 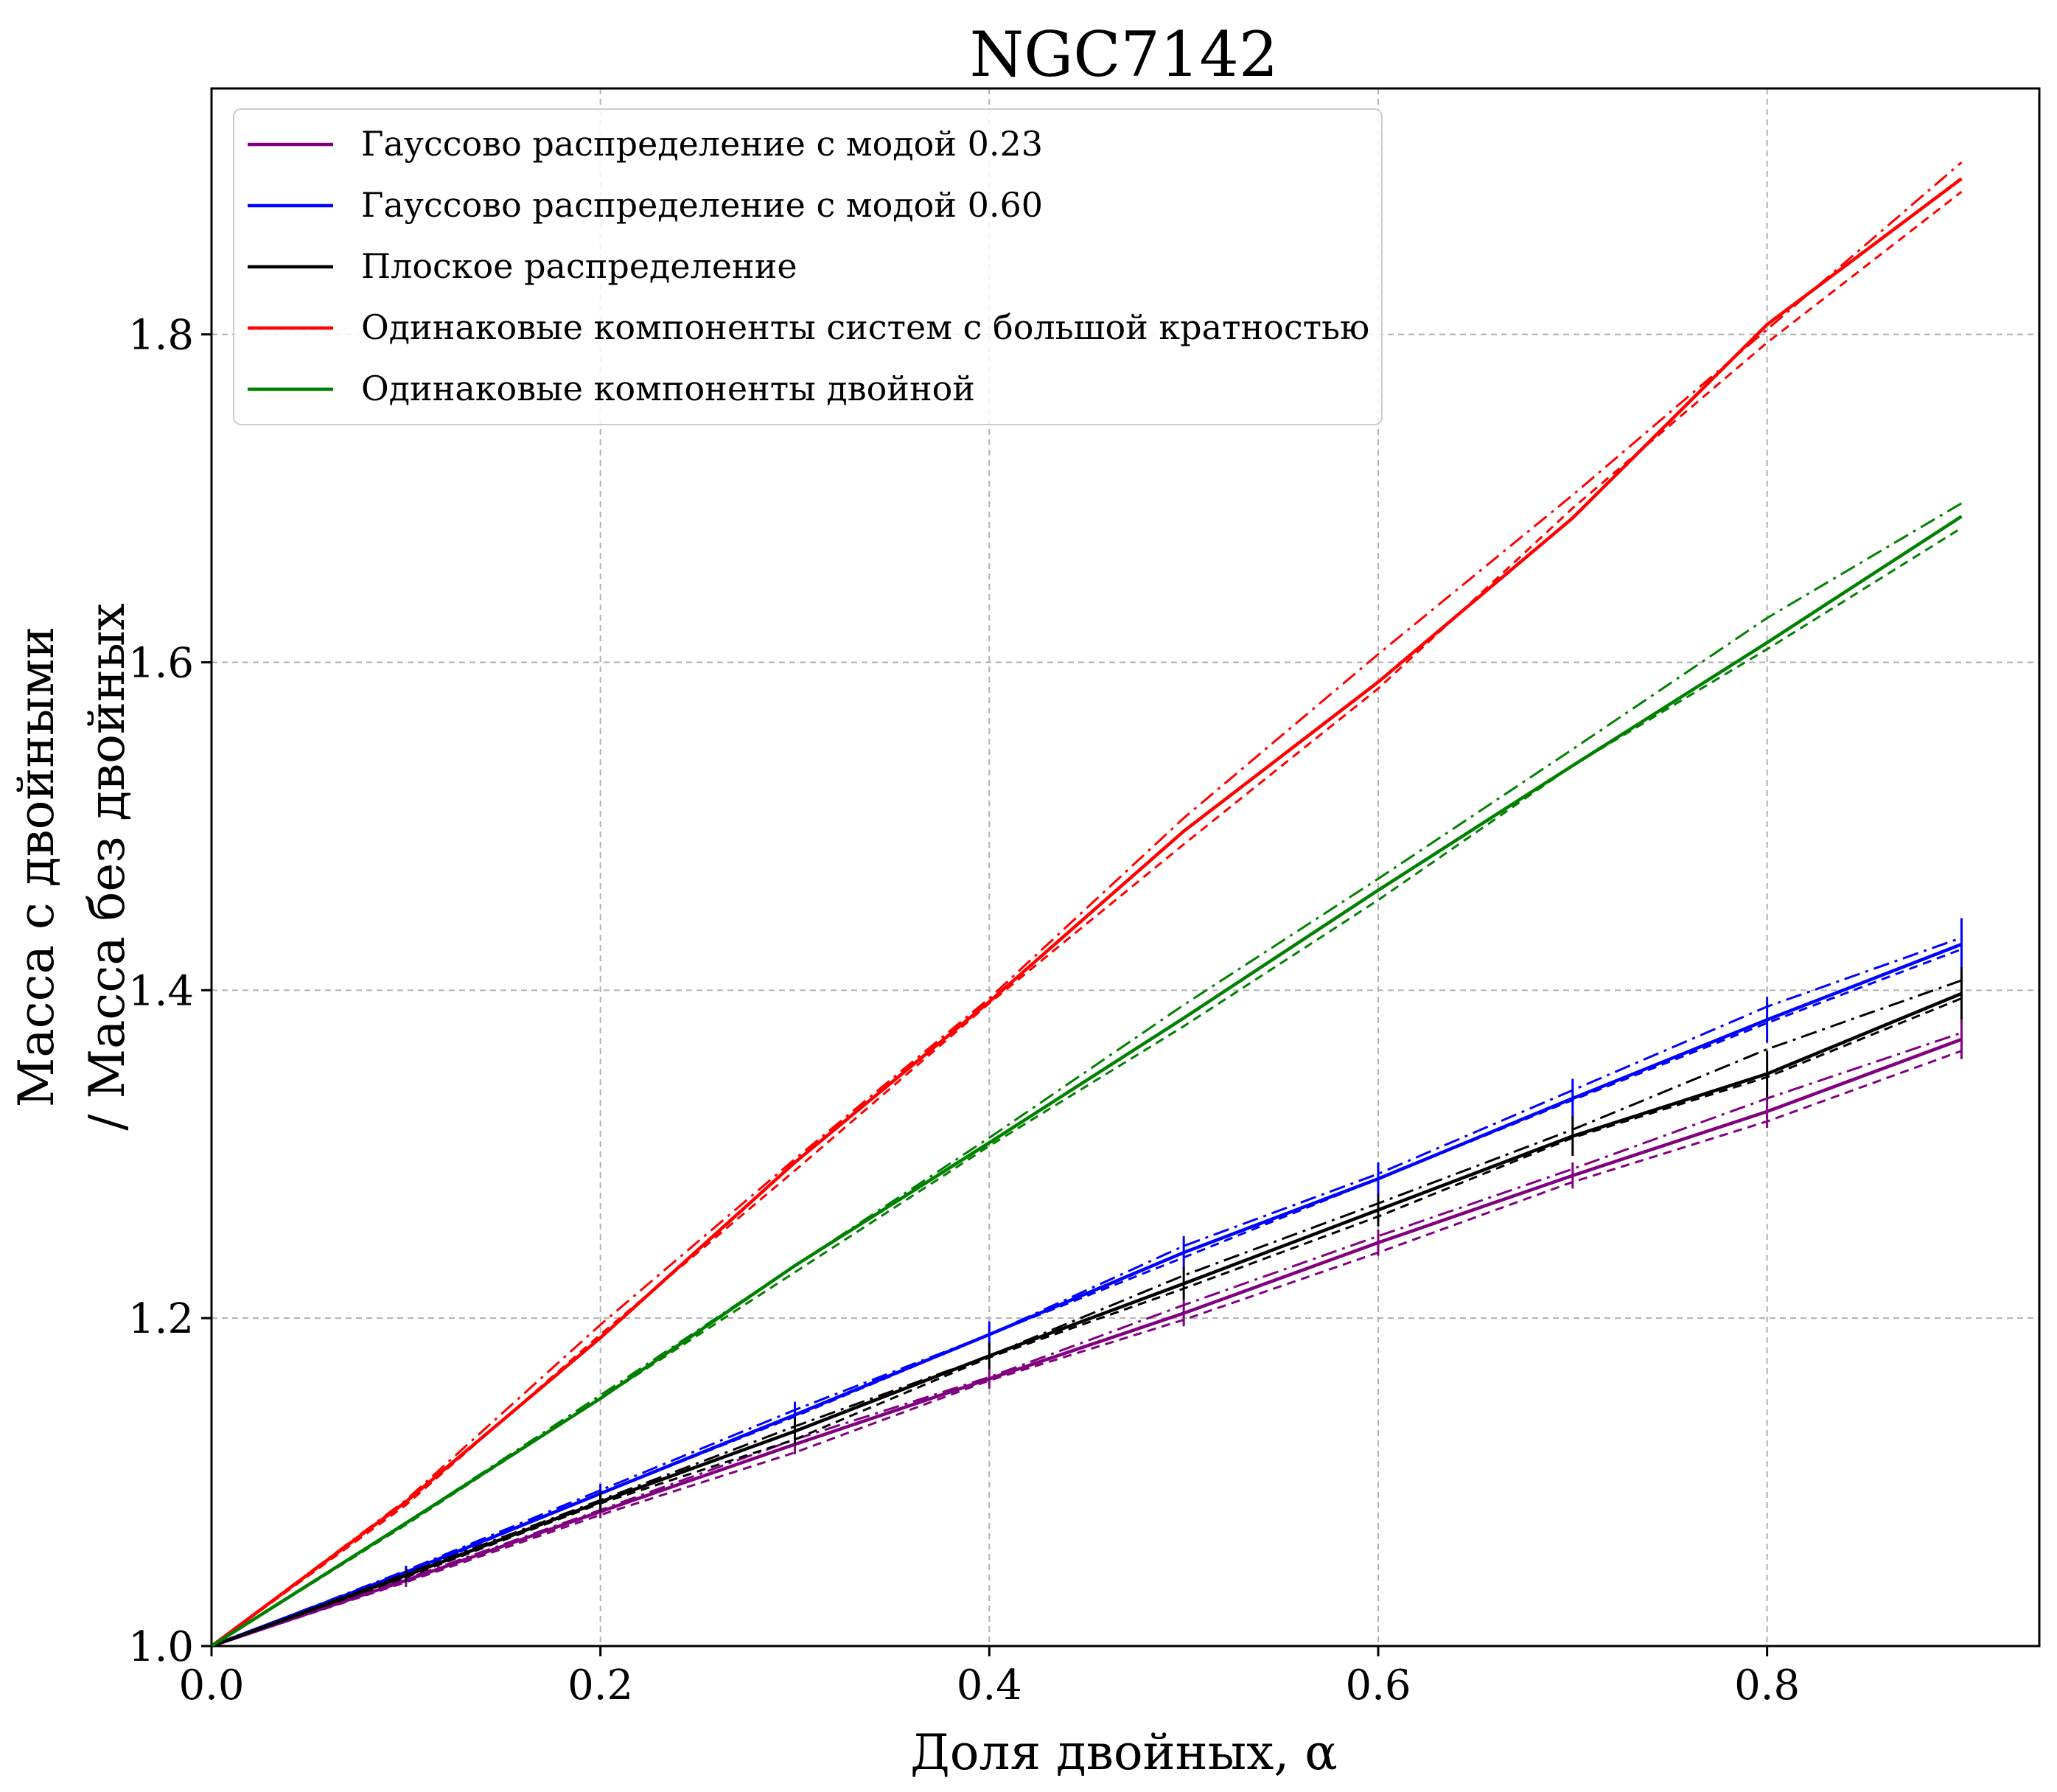 What do you see at coordinates (1378, 1685) in the screenshot?
I see `x-tick-label-3: 0.6` at bounding box center [1378, 1685].